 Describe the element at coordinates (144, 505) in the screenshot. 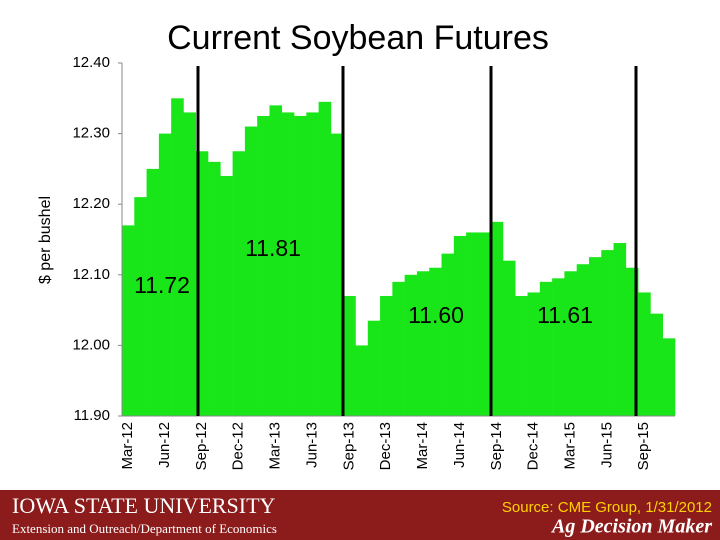

I see `university-name: Iowa State University` at that location.